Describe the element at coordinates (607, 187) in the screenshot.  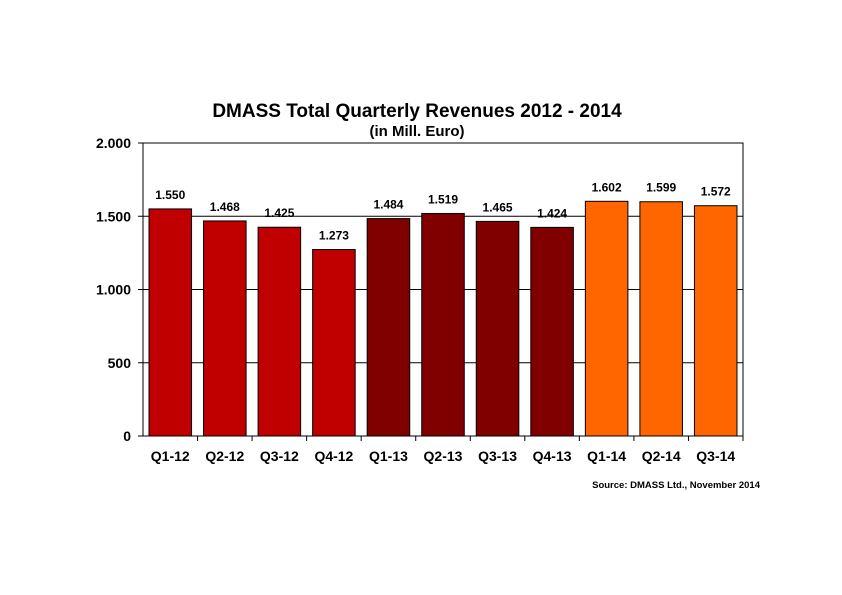
I see `value-label: 1.602` at that location.